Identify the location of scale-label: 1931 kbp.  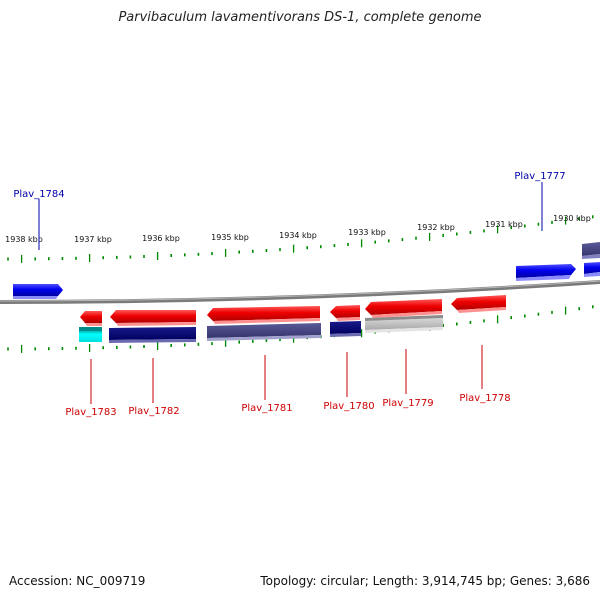
(504, 224).